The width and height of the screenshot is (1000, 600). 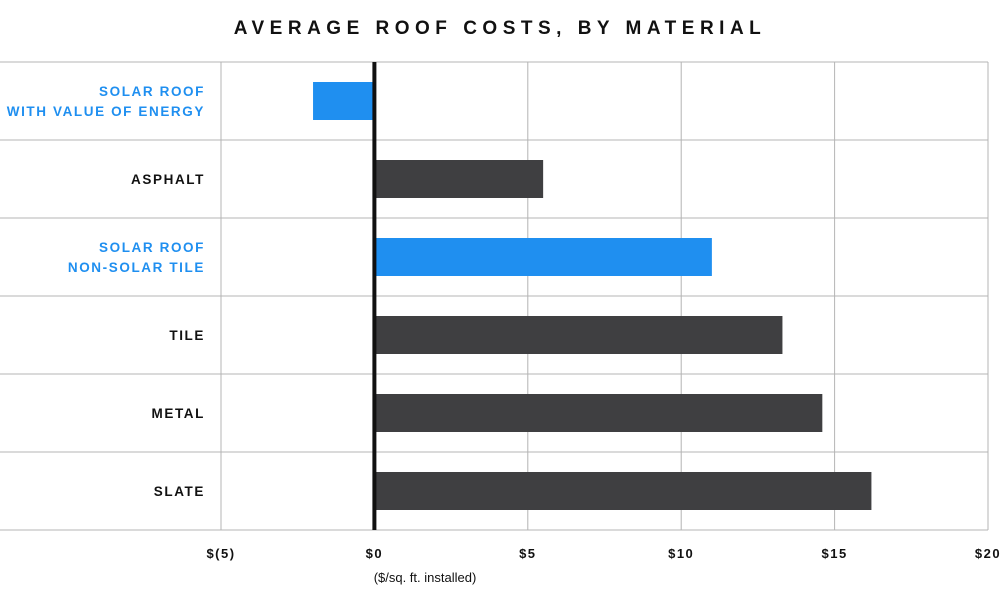 I want to click on x-tick-label: $15, so click(x=834, y=553).